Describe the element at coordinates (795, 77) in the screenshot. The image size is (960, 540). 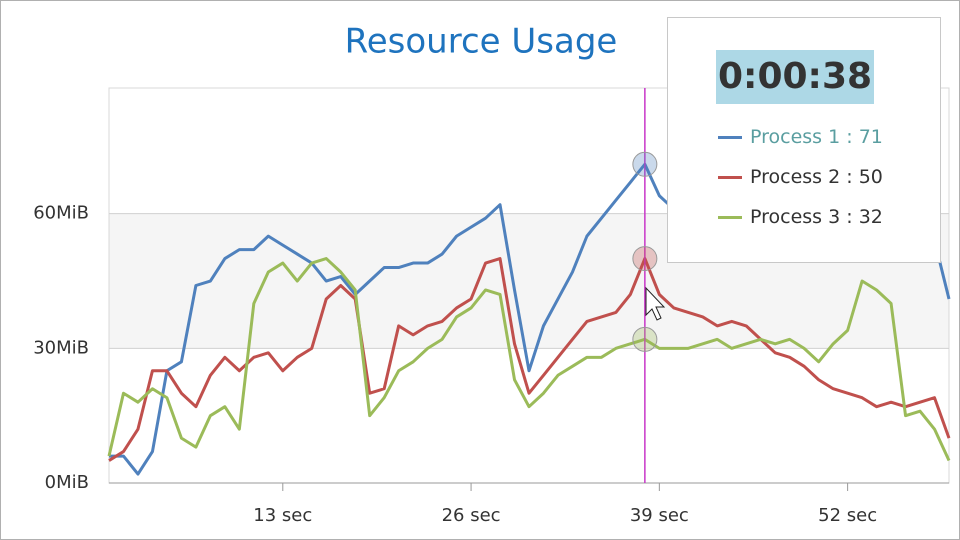
I see `tooltip-time: 0:00:38` at that location.